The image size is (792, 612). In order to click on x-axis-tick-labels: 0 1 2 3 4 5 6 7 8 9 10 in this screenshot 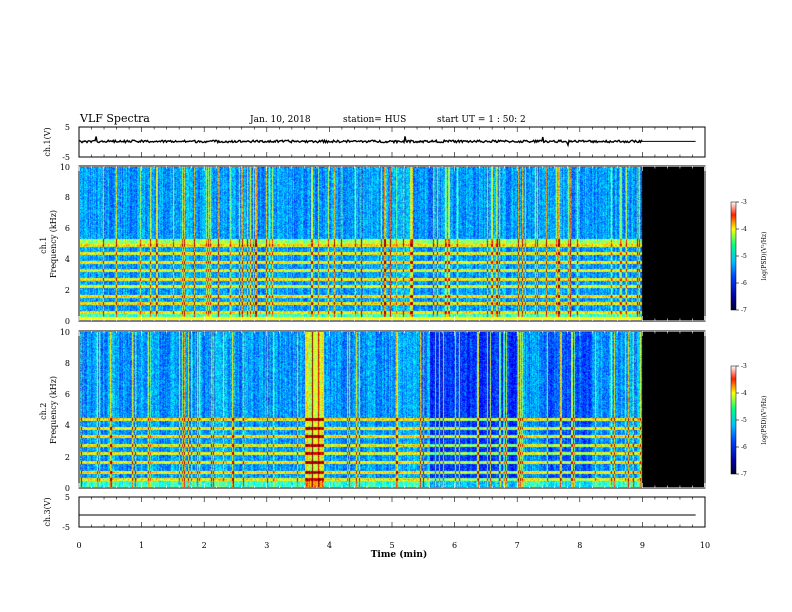, I will do `click(393, 545)`.